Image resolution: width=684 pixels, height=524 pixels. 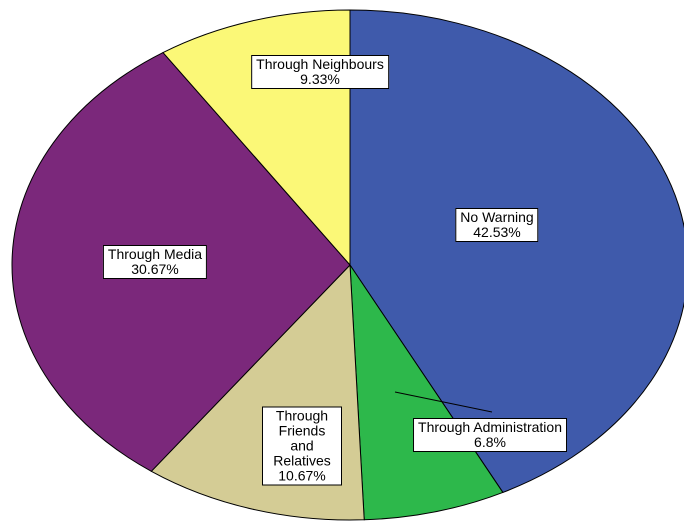 I want to click on category-label: Through Administration, so click(x=490, y=427).